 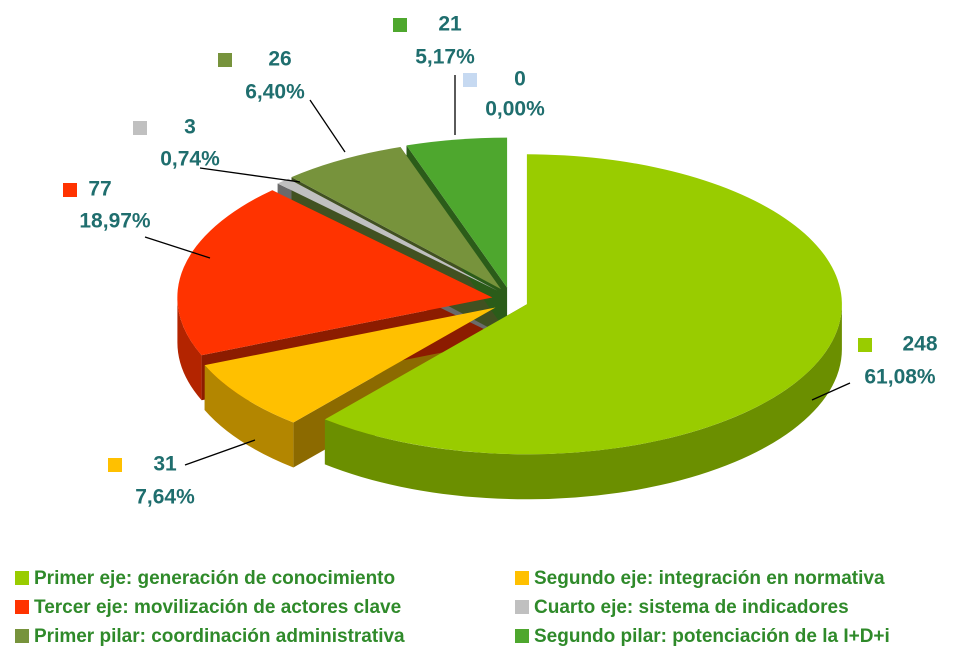 What do you see at coordinates (275, 92) in the screenshot?
I see `percent-label: 6,40%` at bounding box center [275, 92].